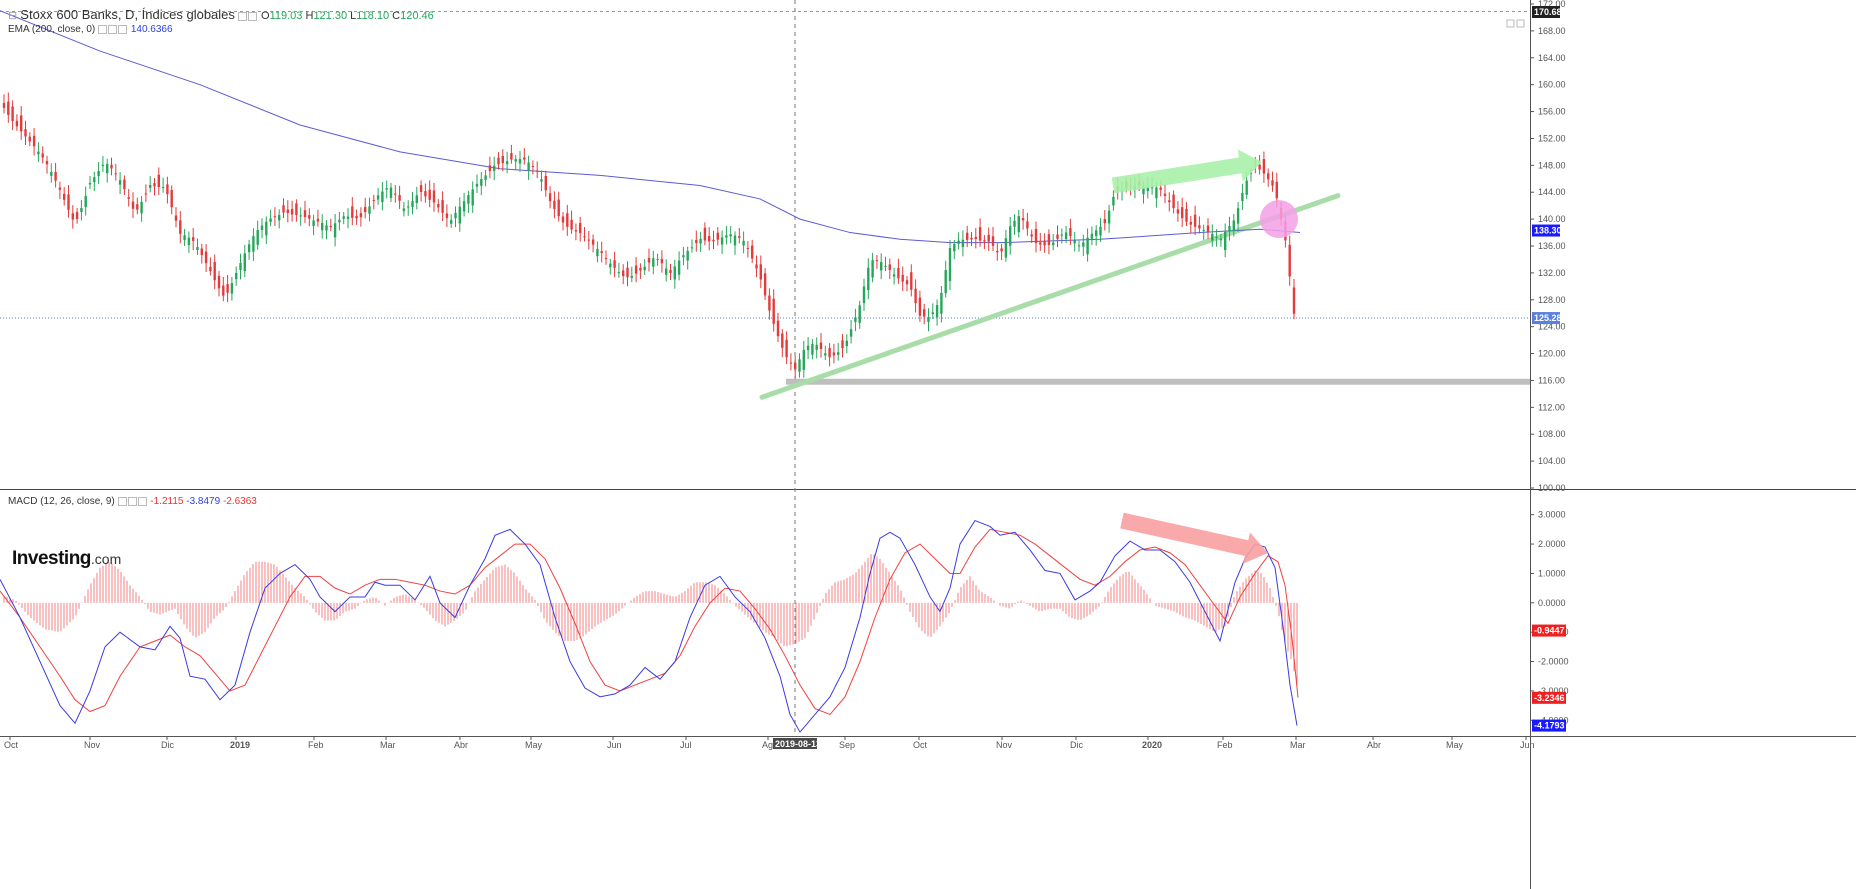 The image size is (1856, 889). Describe the element at coordinates (1549, 726) in the screenshot. I see `macd-label-macd: -4.1793` at that location.